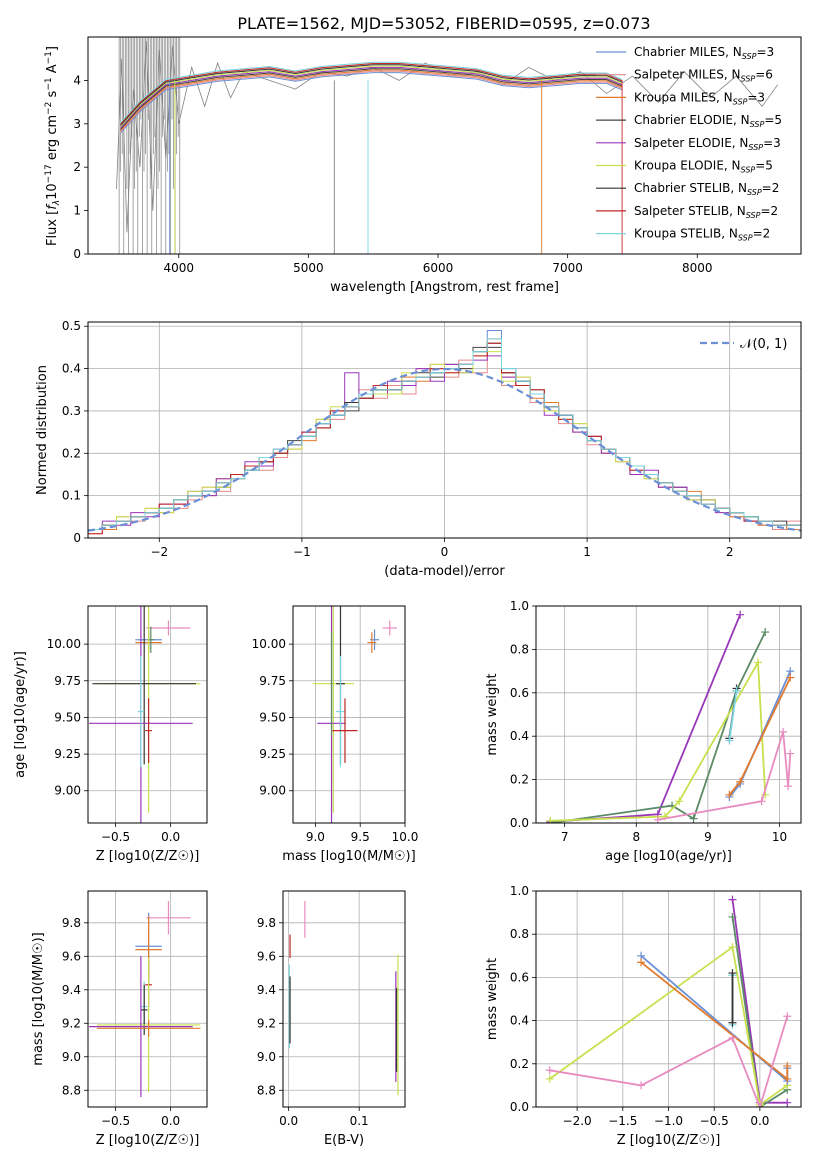  What do you see at coordinates (645, 718) in the screenshot?
I see `weight-line-salpeter_elodie` at bounding box center [645, 718].